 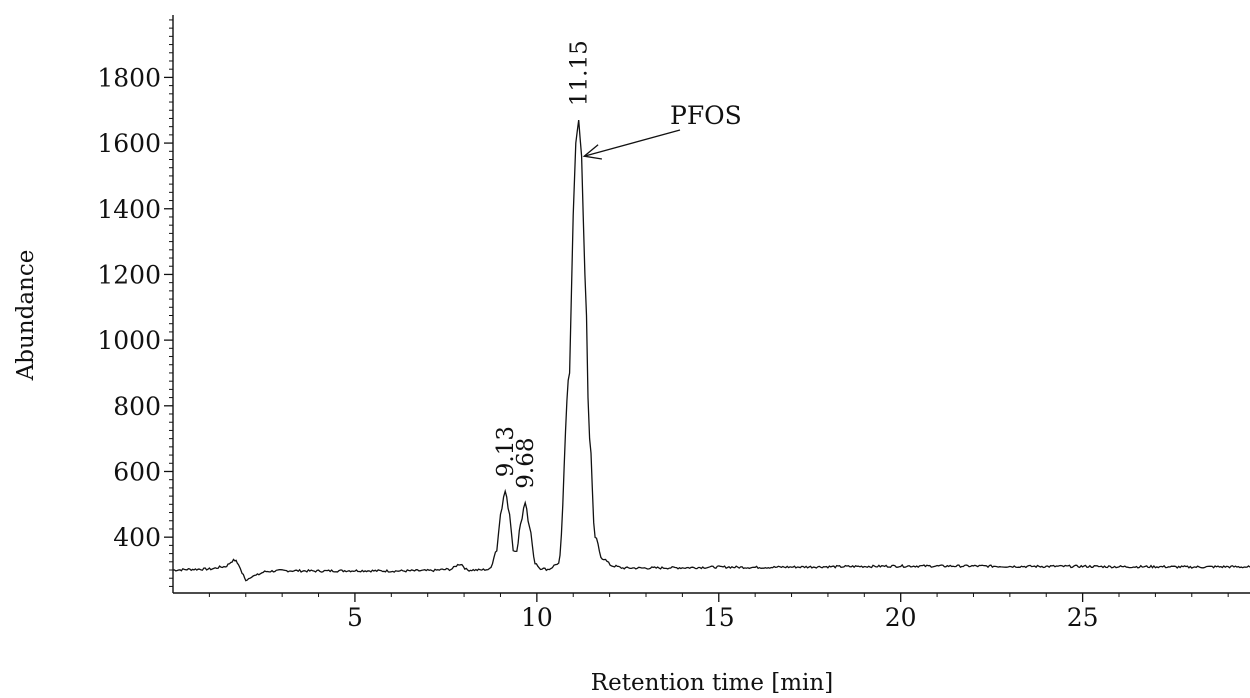 What do you see at coordinates (129, 274) in the screenshot?
I see `y-tick-label: 1200` at bounding box center [129, 274].